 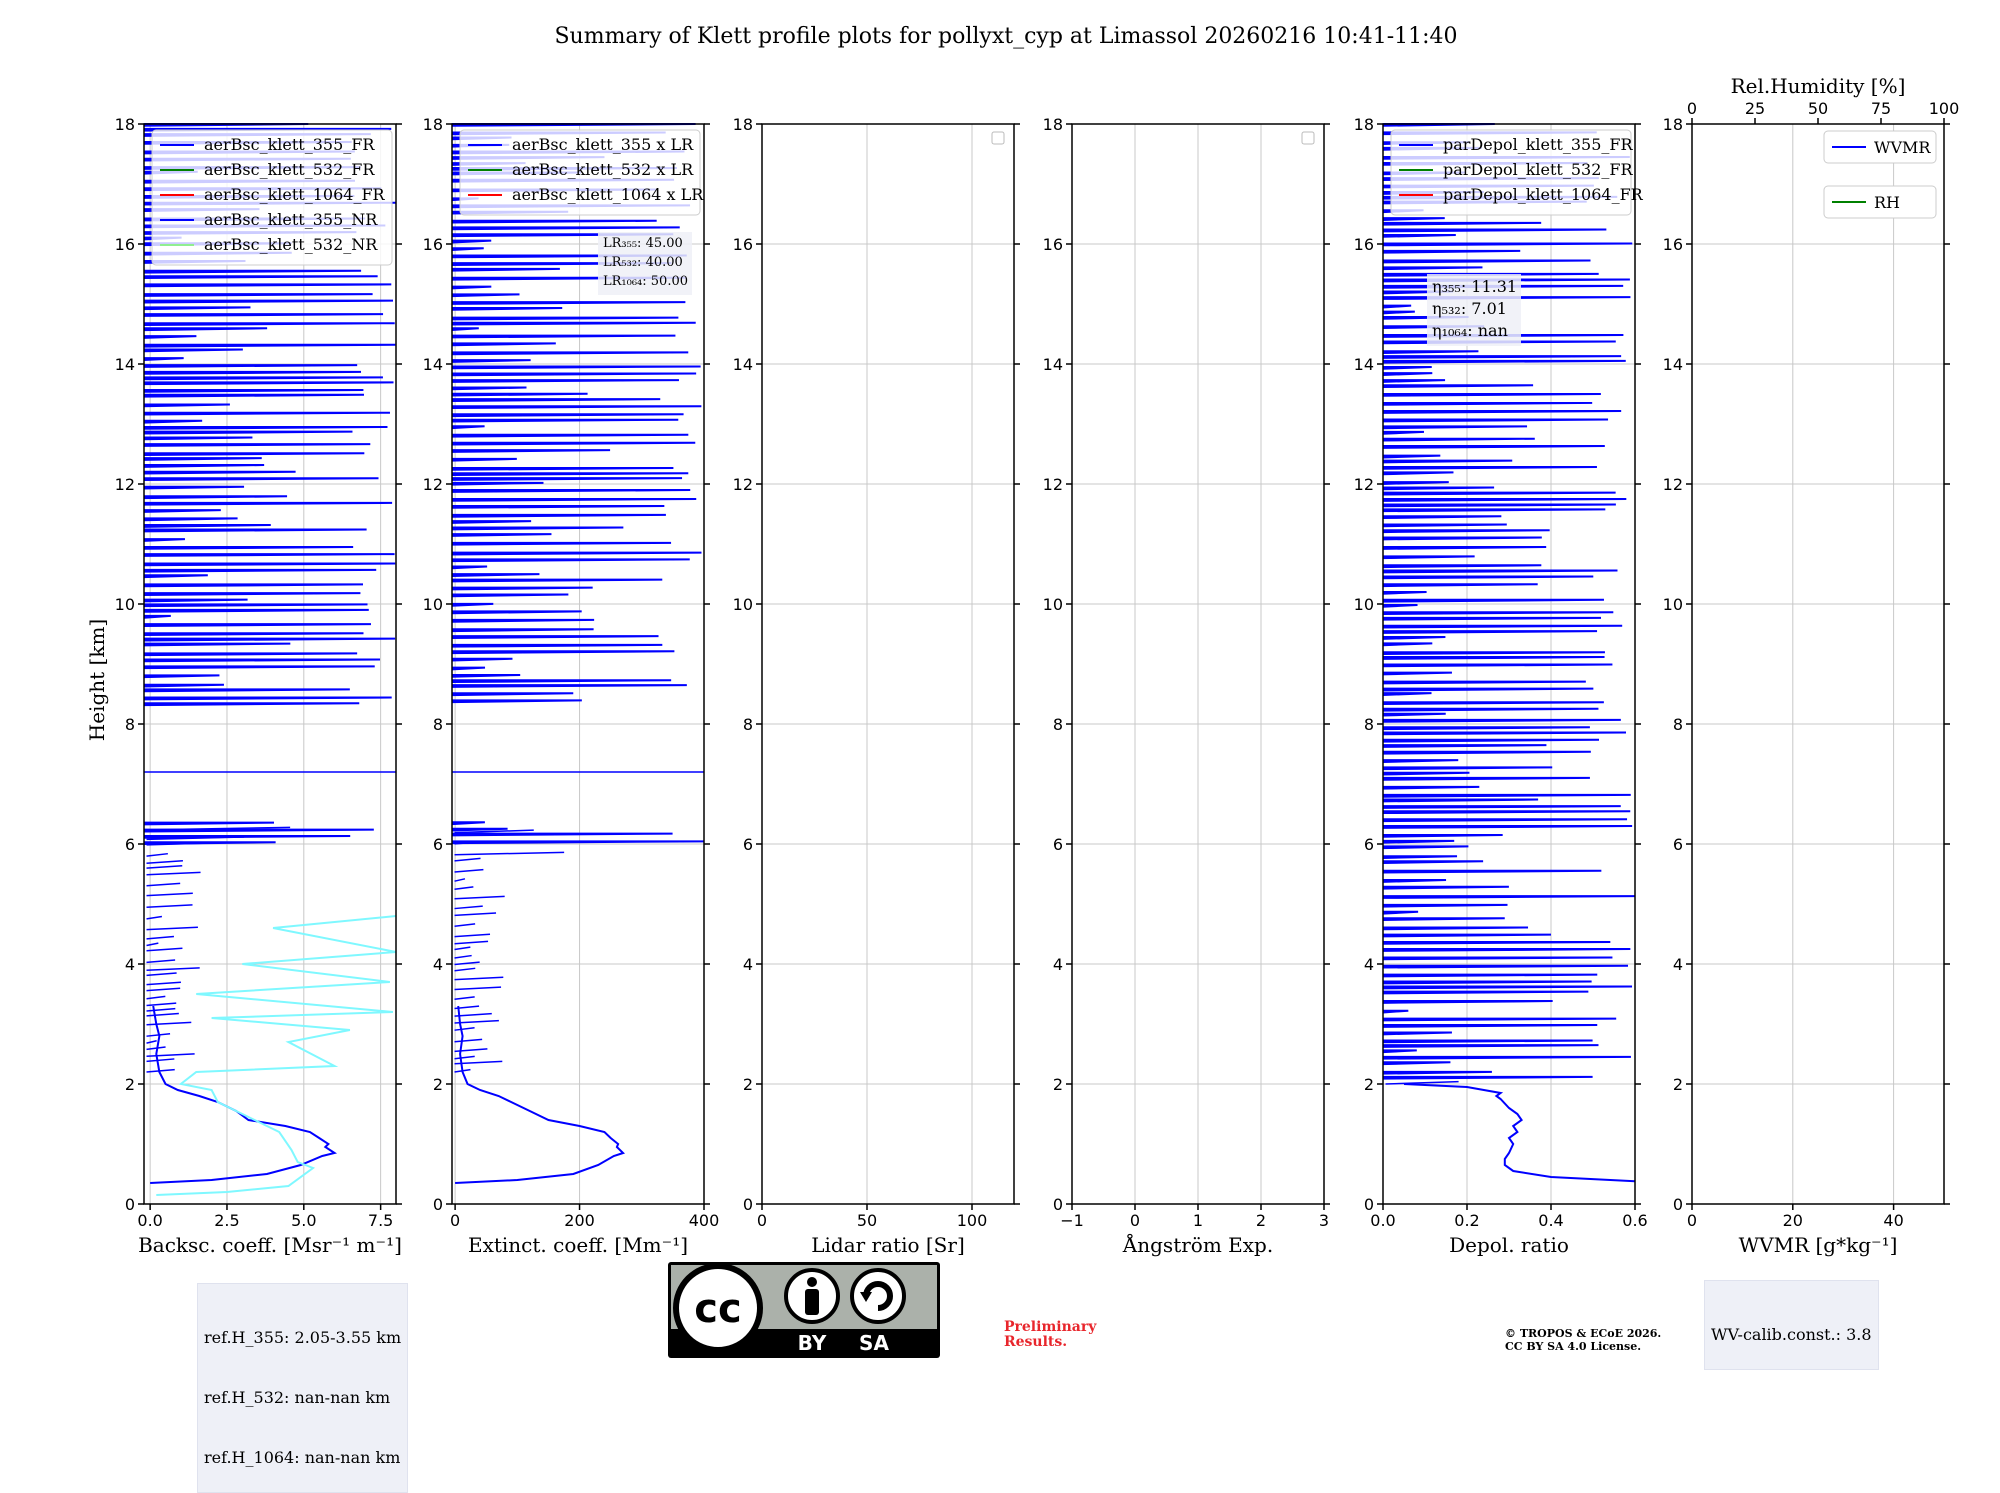 I want to click on x-axis-label: WVMR [g*kg⁻¹], so click(x=1818, y=1245).